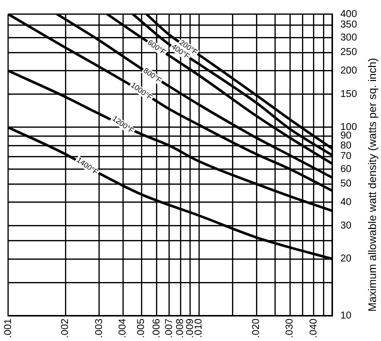 This screenshot has height=341, width=381. Describe the element at coordinates (346, 156) in the screenshot. I see `y-tick-label: 70` at that location.